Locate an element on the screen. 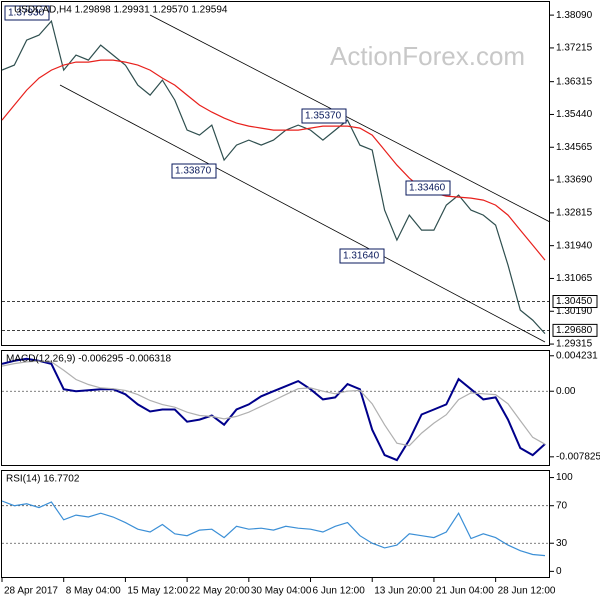 This screenshot has width=600, height=600. y-tick-label: 1.31940 is located at coordinates (574, 245).